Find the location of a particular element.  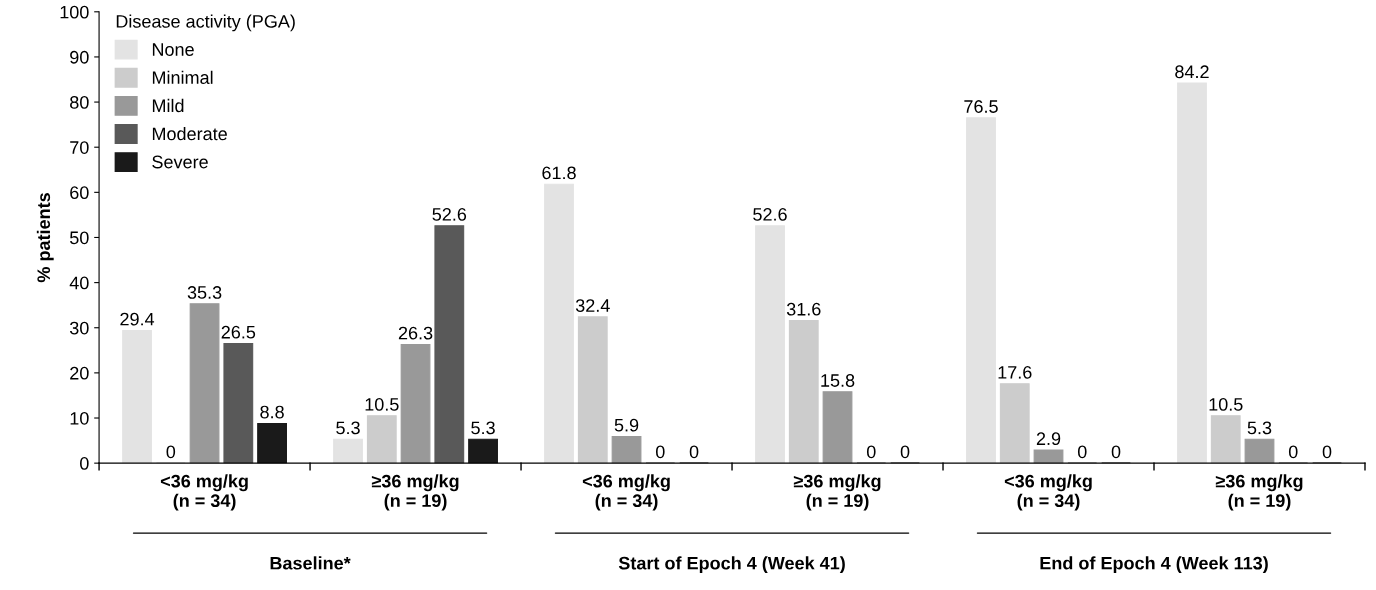

legend-label: Mild is located at coordinates (168, 105).